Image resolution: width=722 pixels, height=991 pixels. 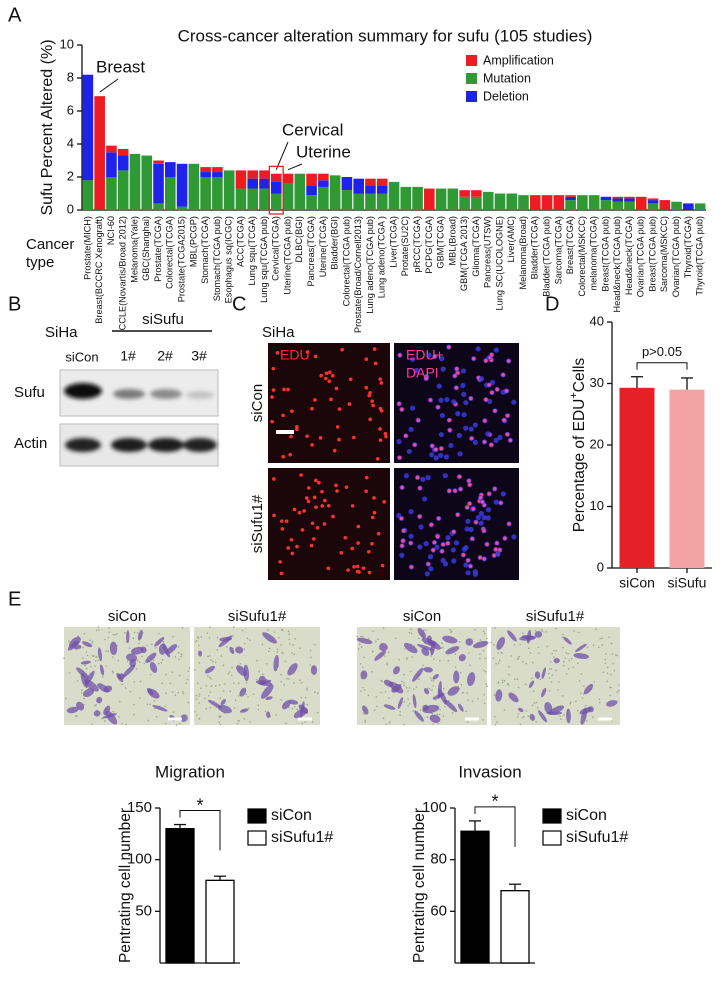 I want to click on annotation-arrow, so click(x=109, y=85).